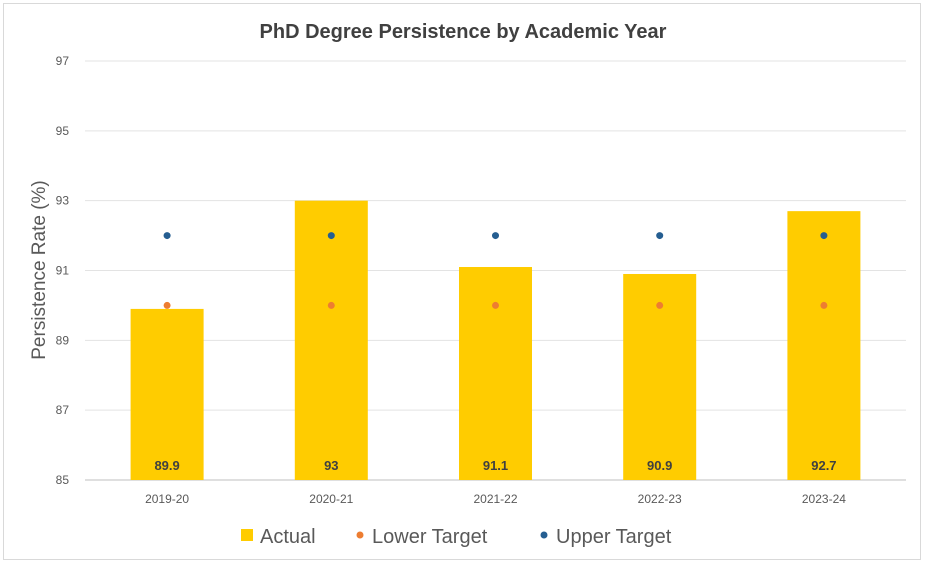 This screenshot has height=565, width=926. Describe the element at coordinates (167, 499) in the screenshot. I see `x-tick-label: 2019-20` at that location.